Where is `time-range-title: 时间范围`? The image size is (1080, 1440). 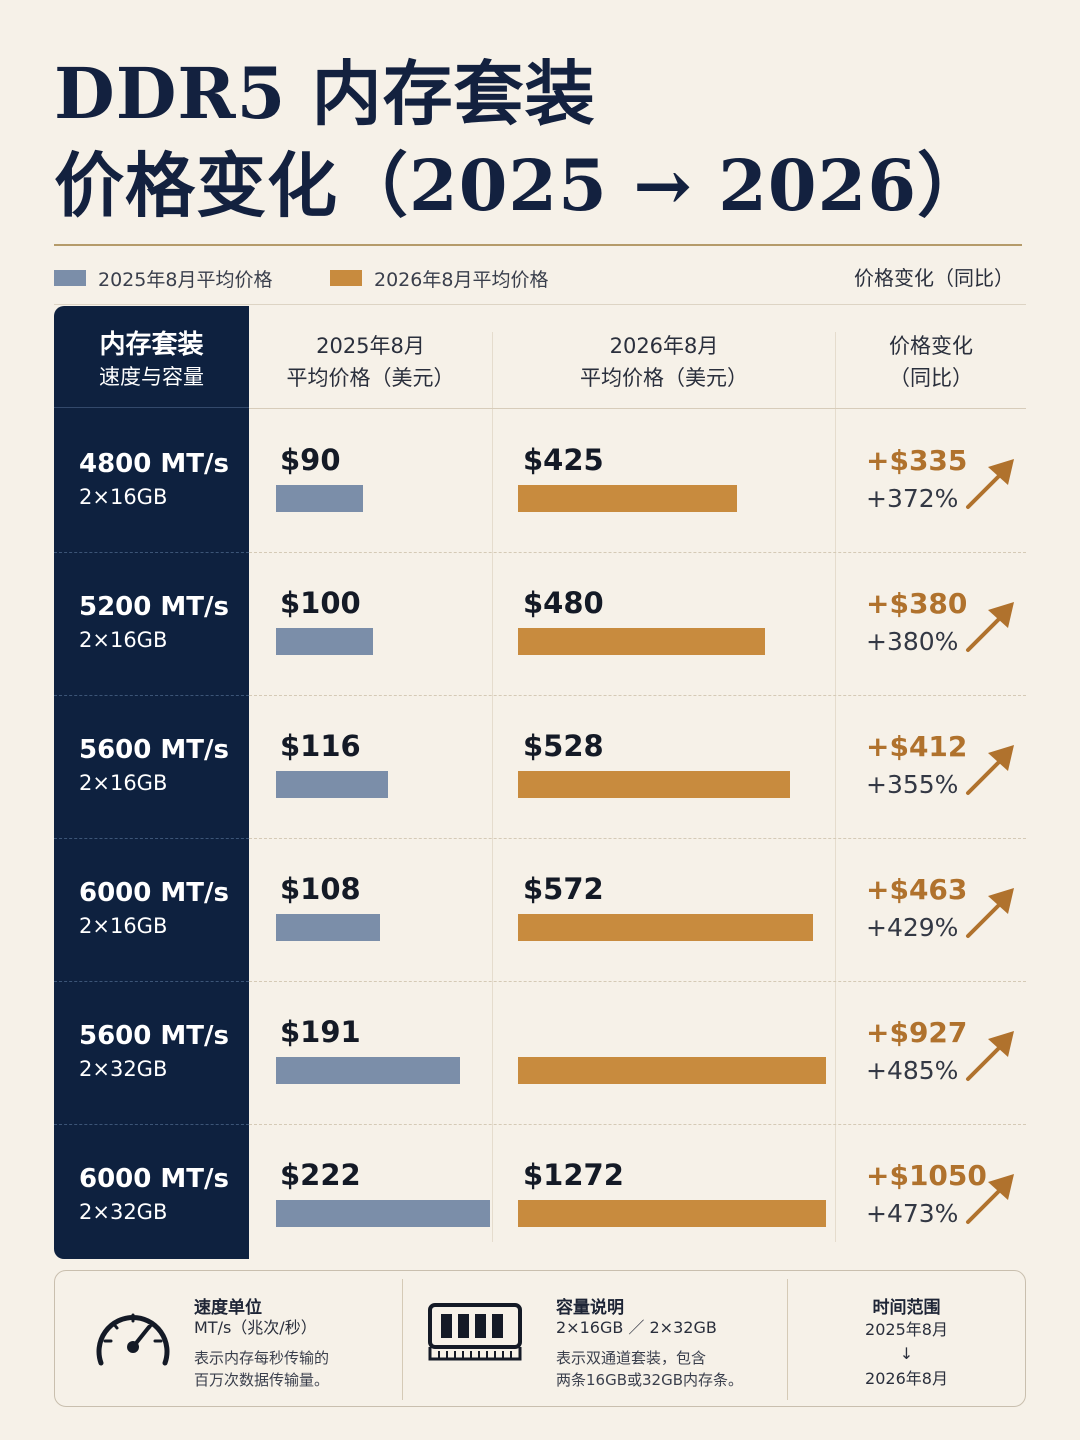
time-range-title: 时间范围 is located at coordinates (906, 1308).